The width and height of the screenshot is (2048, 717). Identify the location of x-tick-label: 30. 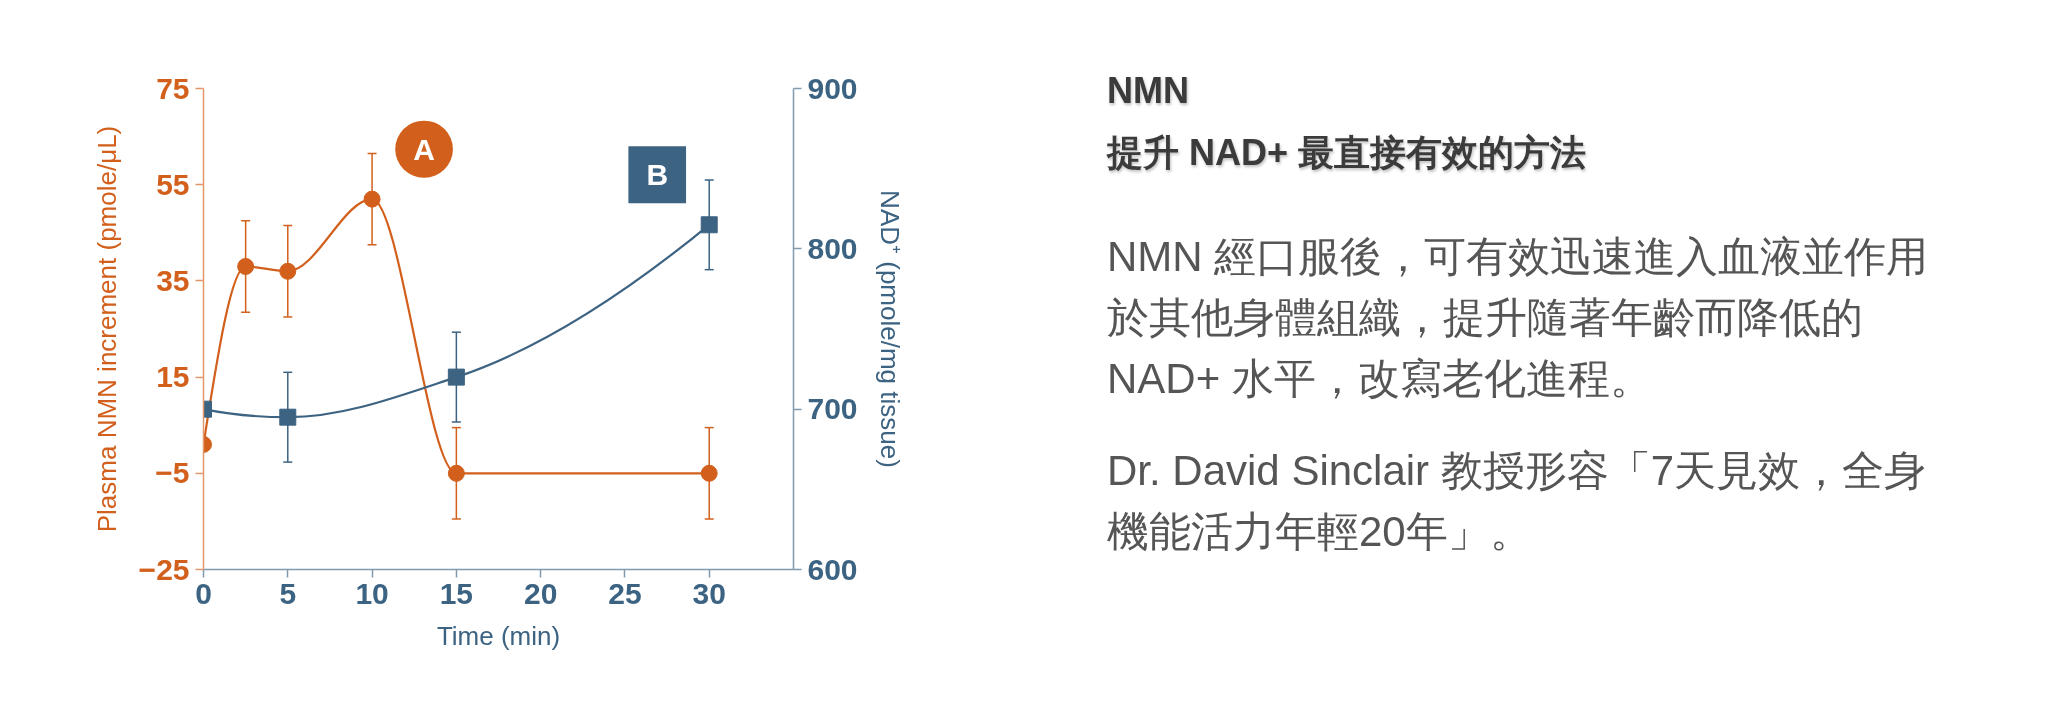
(709, 593).